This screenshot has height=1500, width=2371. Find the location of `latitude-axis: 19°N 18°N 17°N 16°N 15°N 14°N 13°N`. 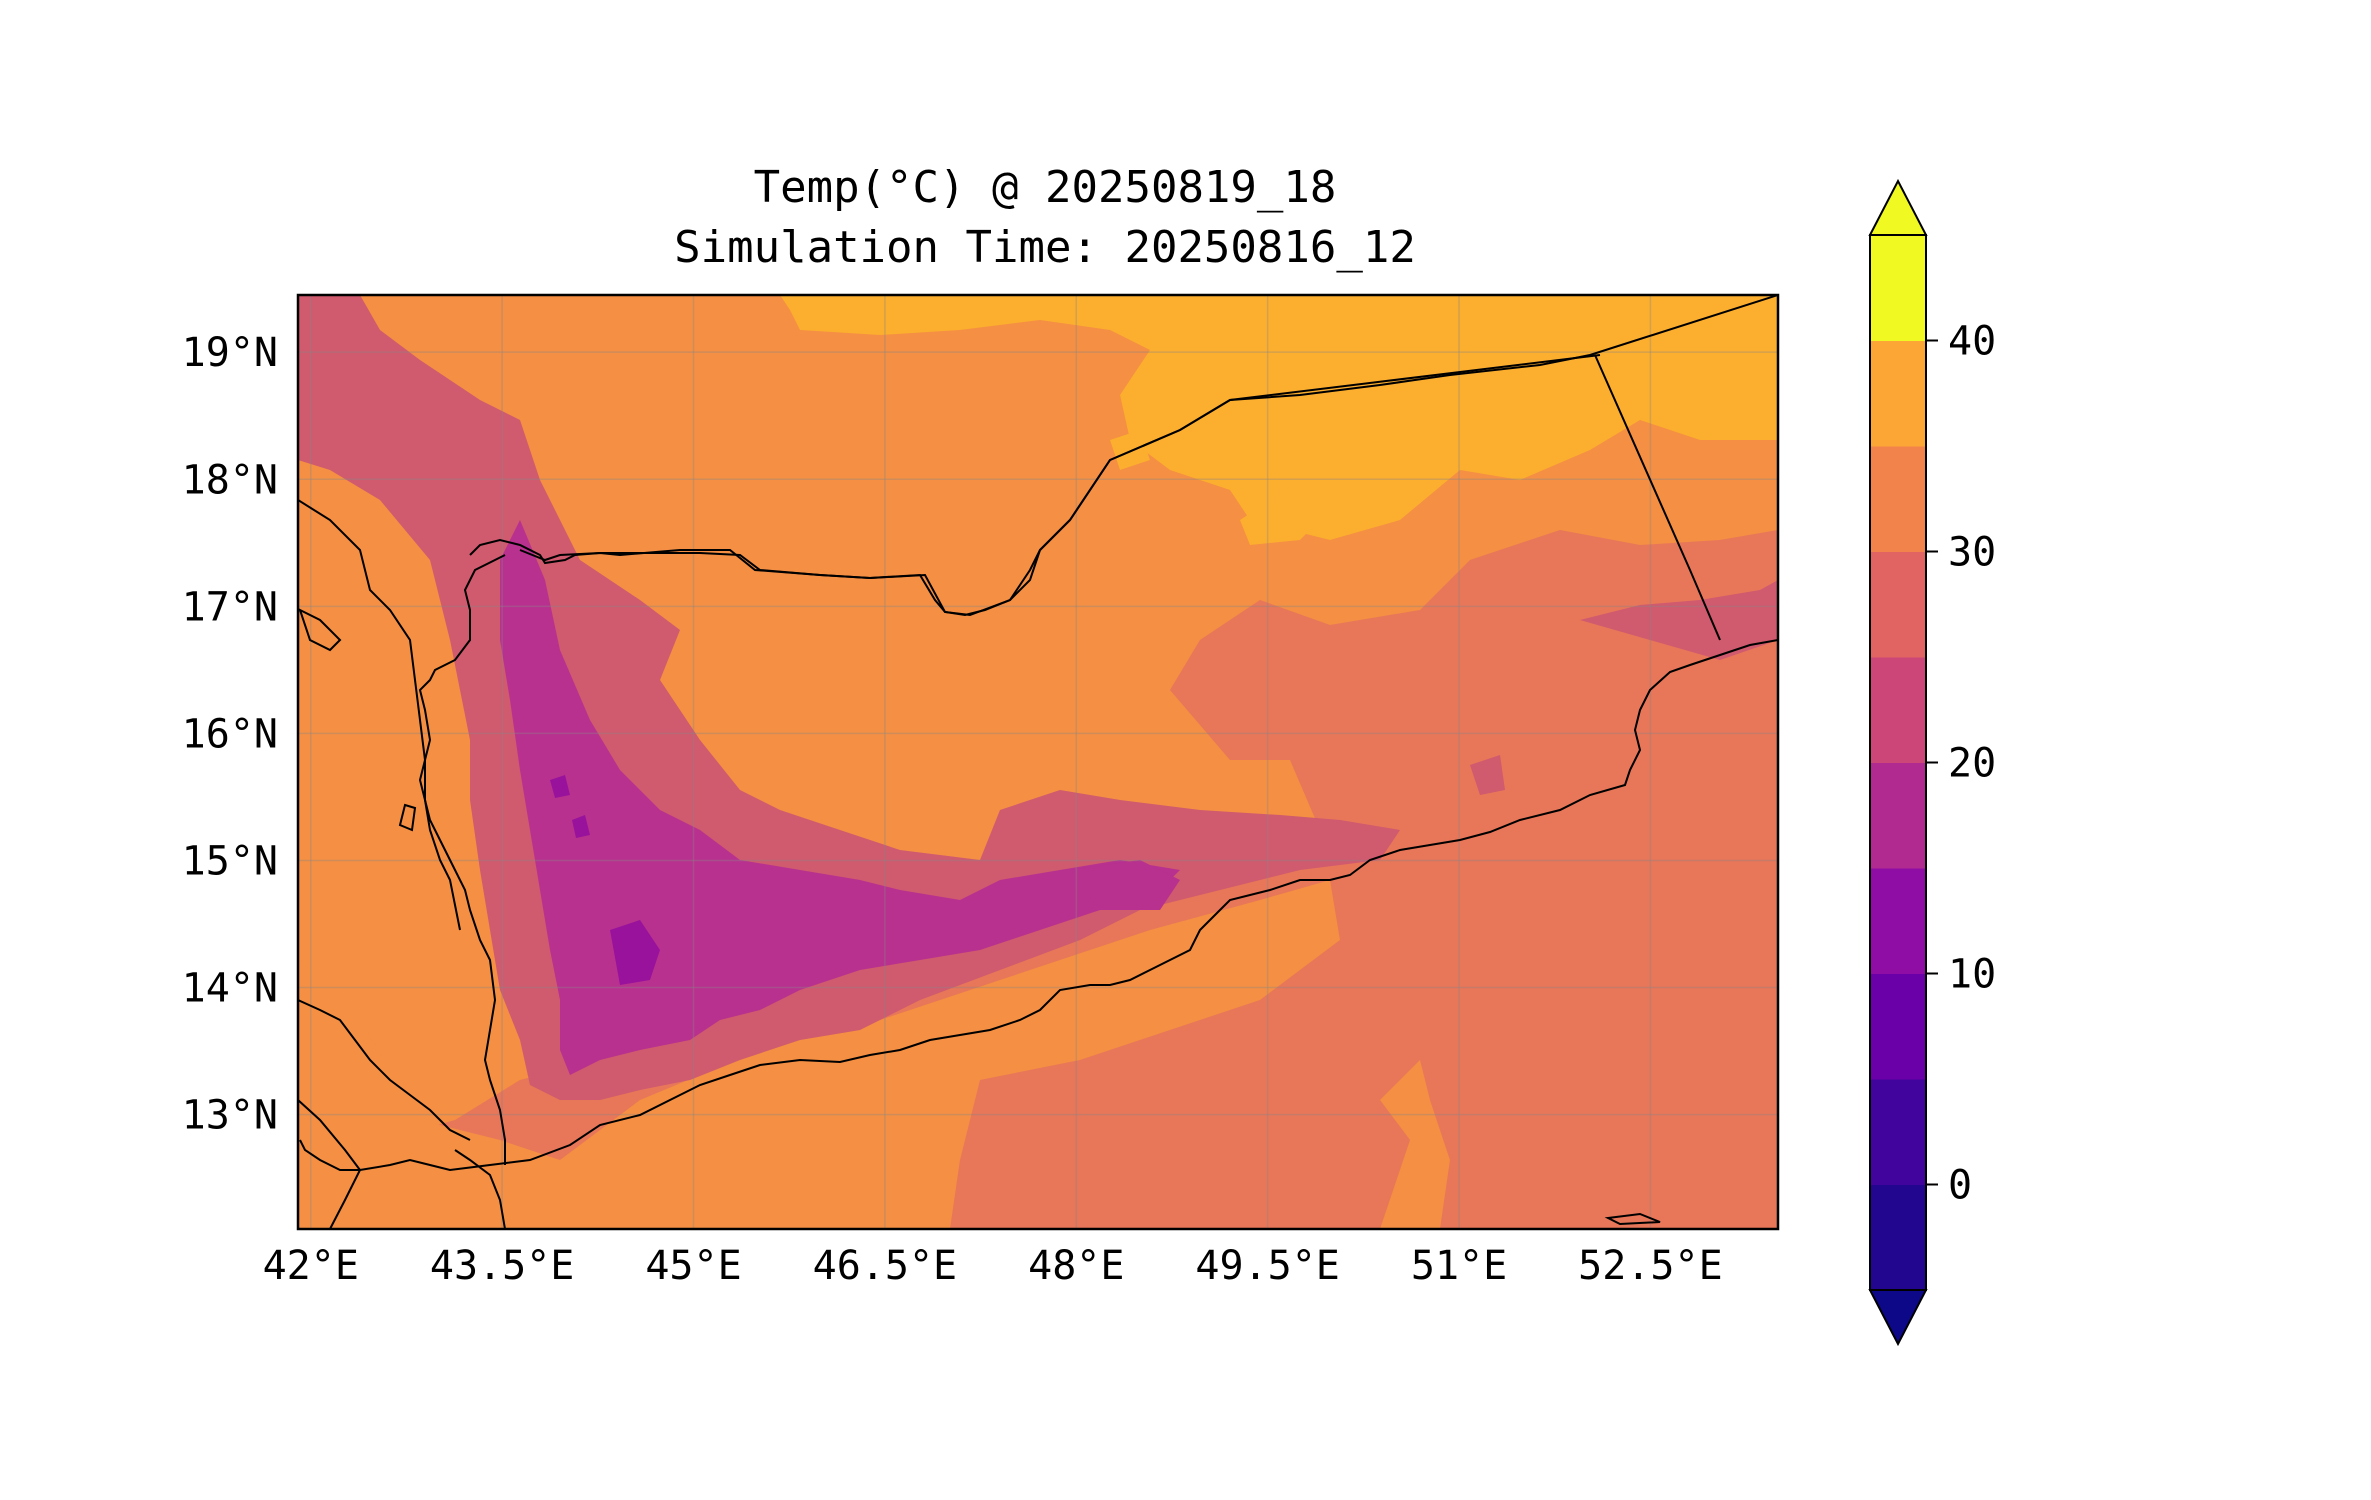

latitude-axis: 19°N 18°N 17°N 16°N 15°N 14°N 13°N is located at coordinates (230, 734).